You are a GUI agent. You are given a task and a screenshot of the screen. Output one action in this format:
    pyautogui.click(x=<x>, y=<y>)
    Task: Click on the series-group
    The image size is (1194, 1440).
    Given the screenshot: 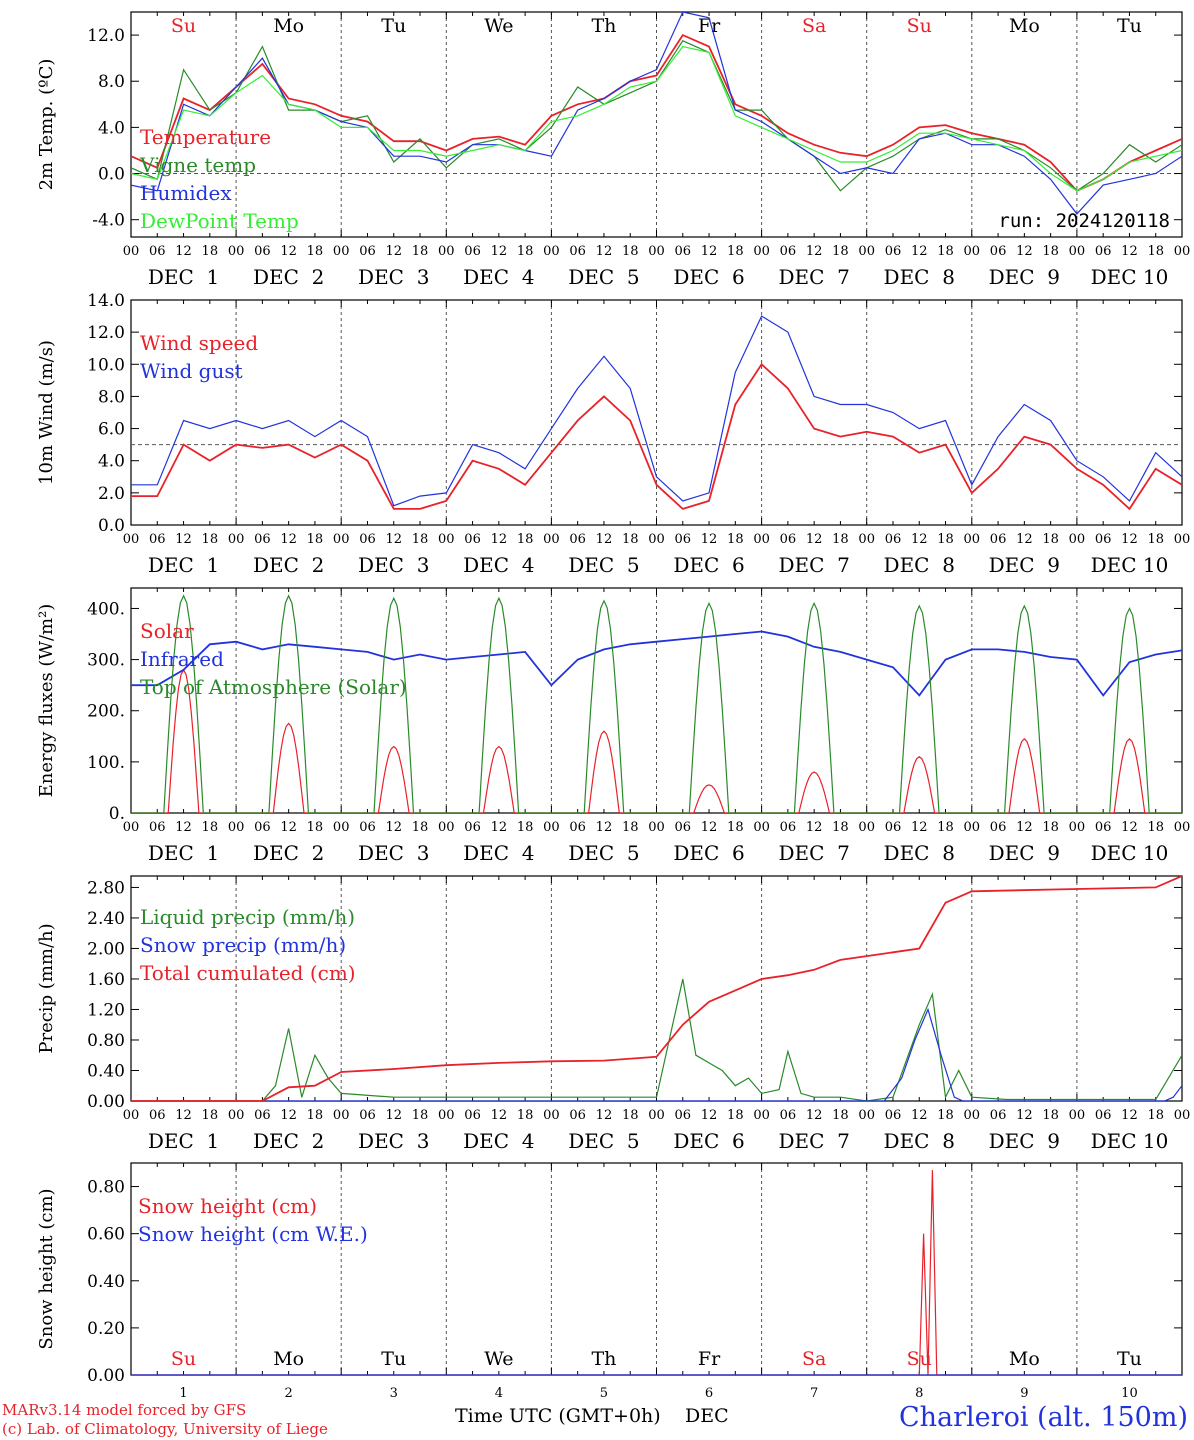 What is the action you would take?
    pyautogui.click(x=656, y=413)
    